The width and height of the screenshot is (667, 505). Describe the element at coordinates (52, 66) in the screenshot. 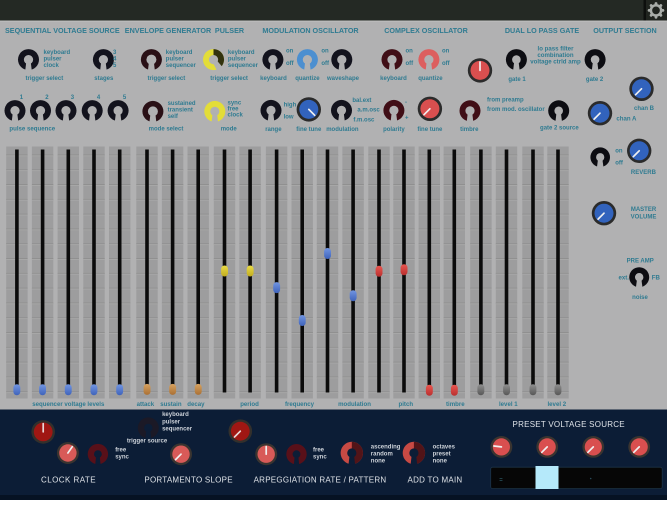

I see `svg-text: clock` at that location.